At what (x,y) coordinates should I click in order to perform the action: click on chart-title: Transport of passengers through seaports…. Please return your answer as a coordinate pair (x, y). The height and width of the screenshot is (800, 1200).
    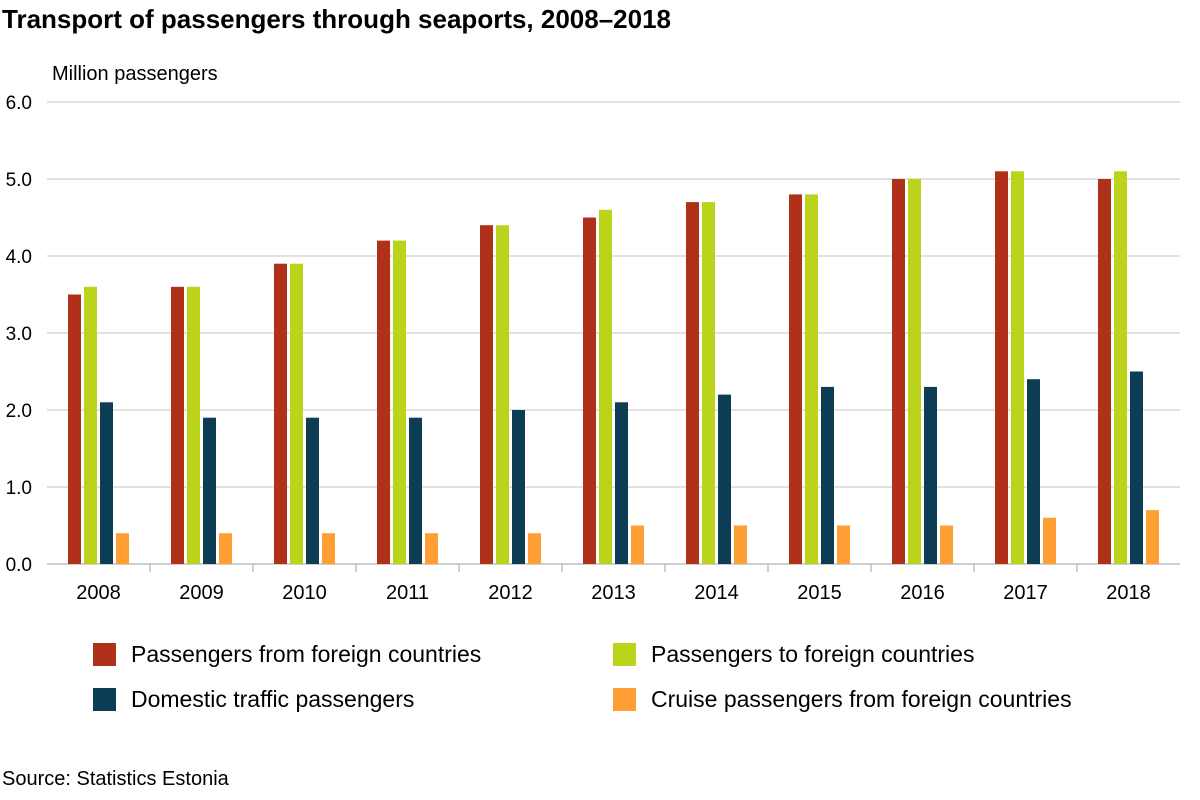
    Looking at the image, I should click on (337, 19).